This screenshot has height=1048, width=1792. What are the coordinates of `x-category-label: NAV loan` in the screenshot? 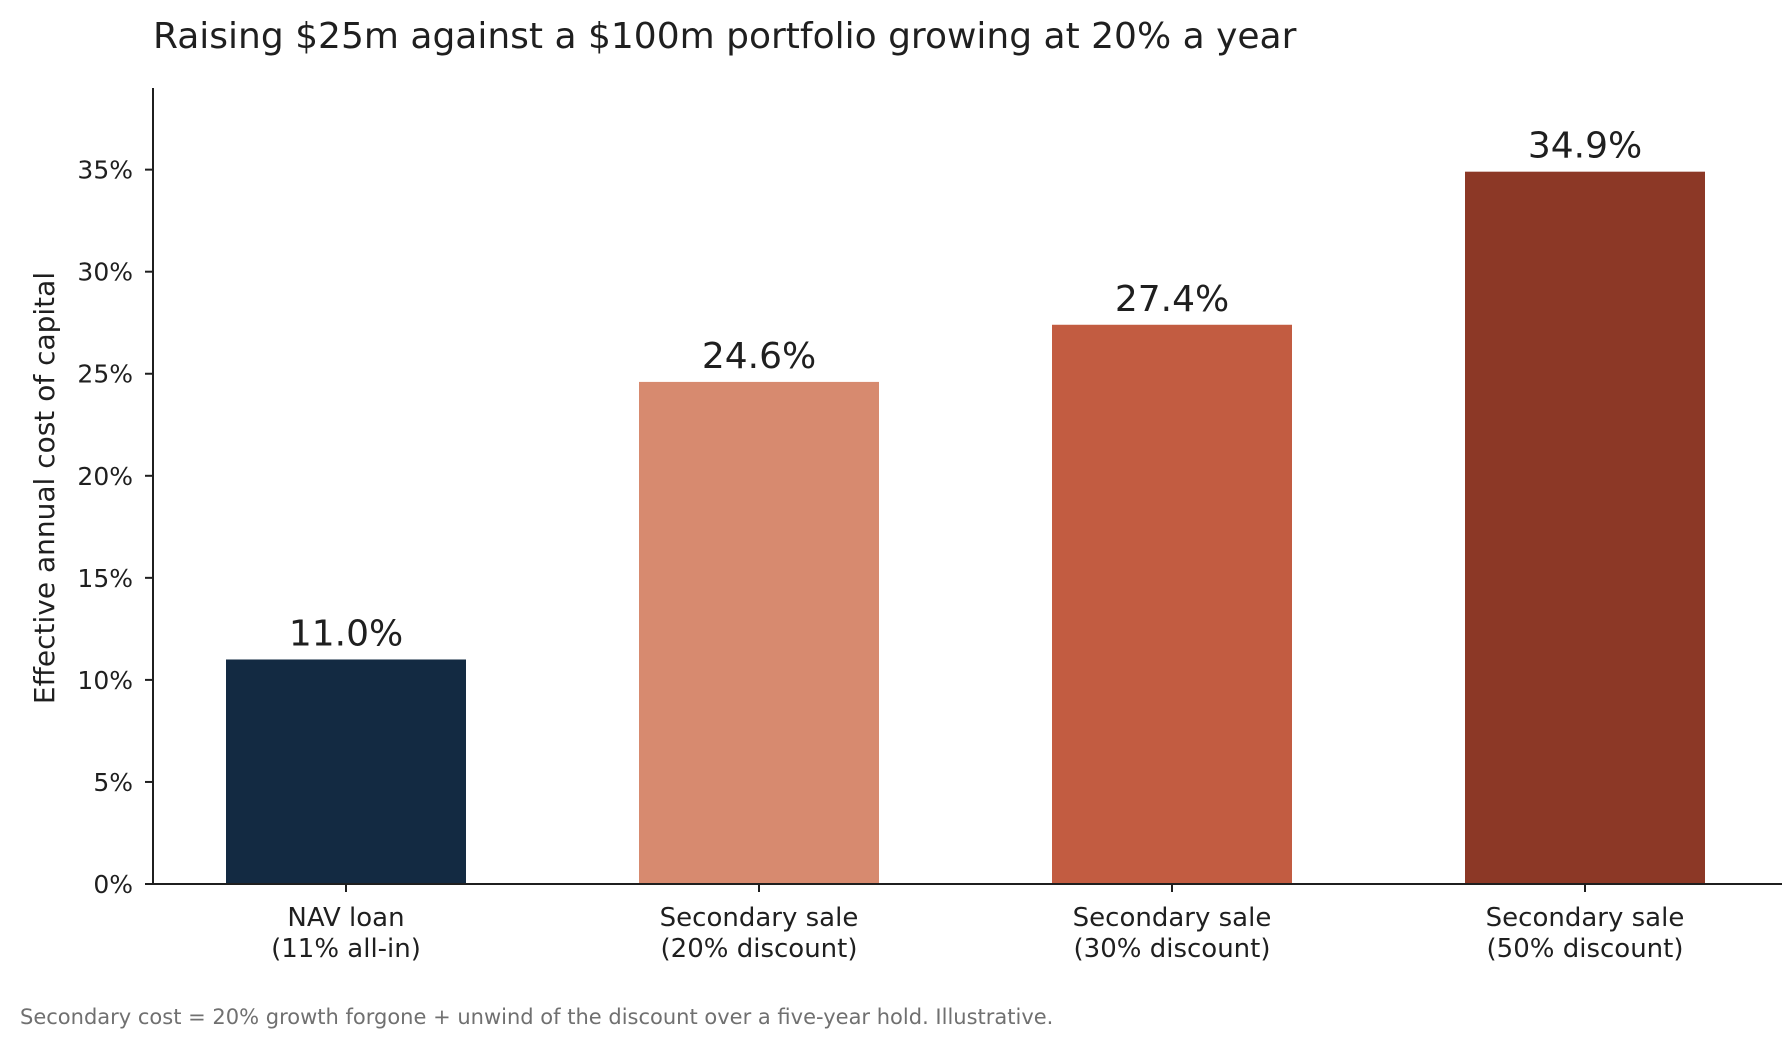 It's located at (345, 918).